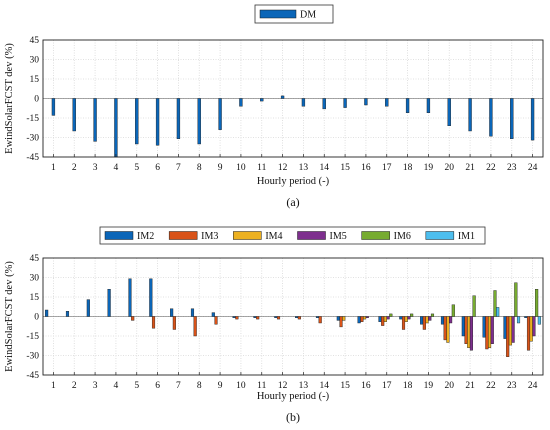 This screenshot has height=430, width=550. I want to click on x-tick-label: 5, so click(136, 386).